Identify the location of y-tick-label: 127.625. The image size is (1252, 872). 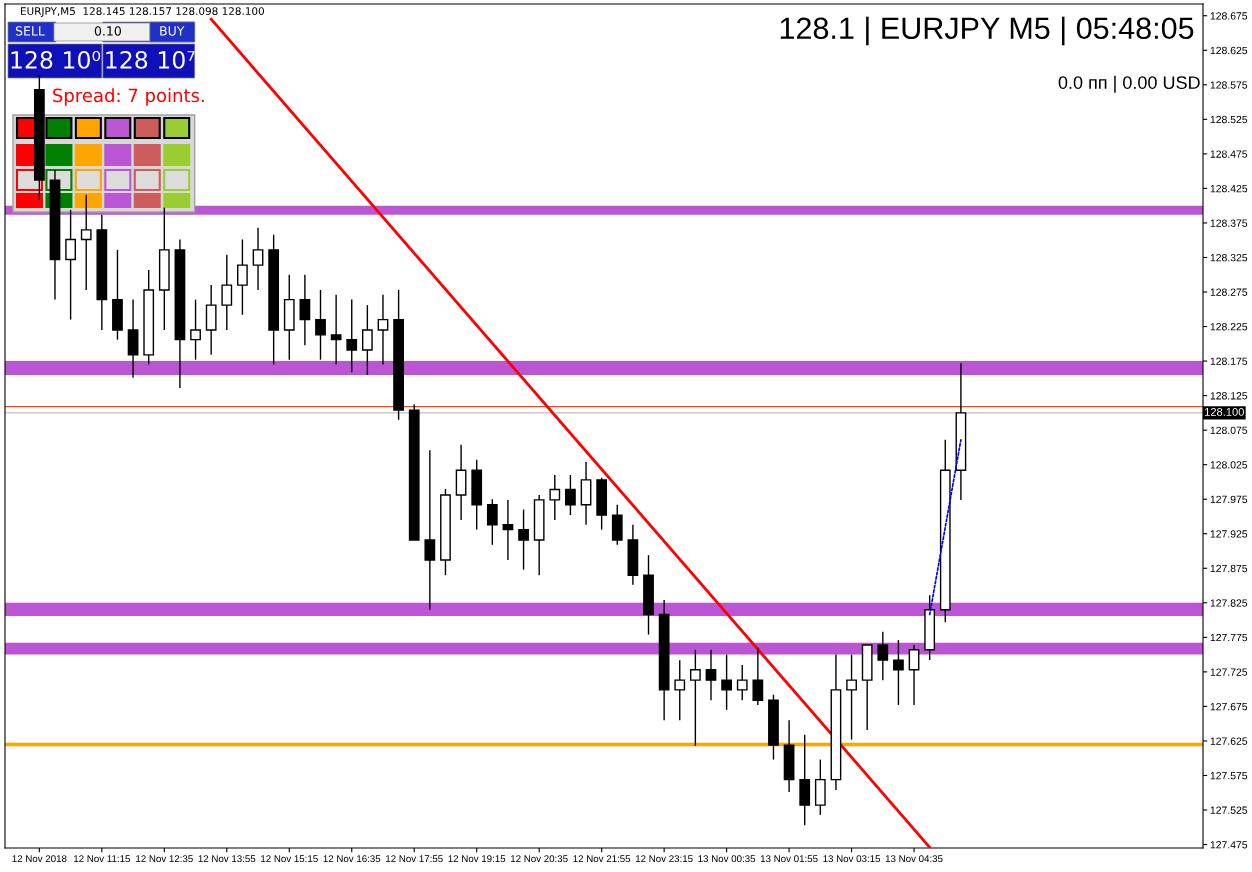
(1229, 741).